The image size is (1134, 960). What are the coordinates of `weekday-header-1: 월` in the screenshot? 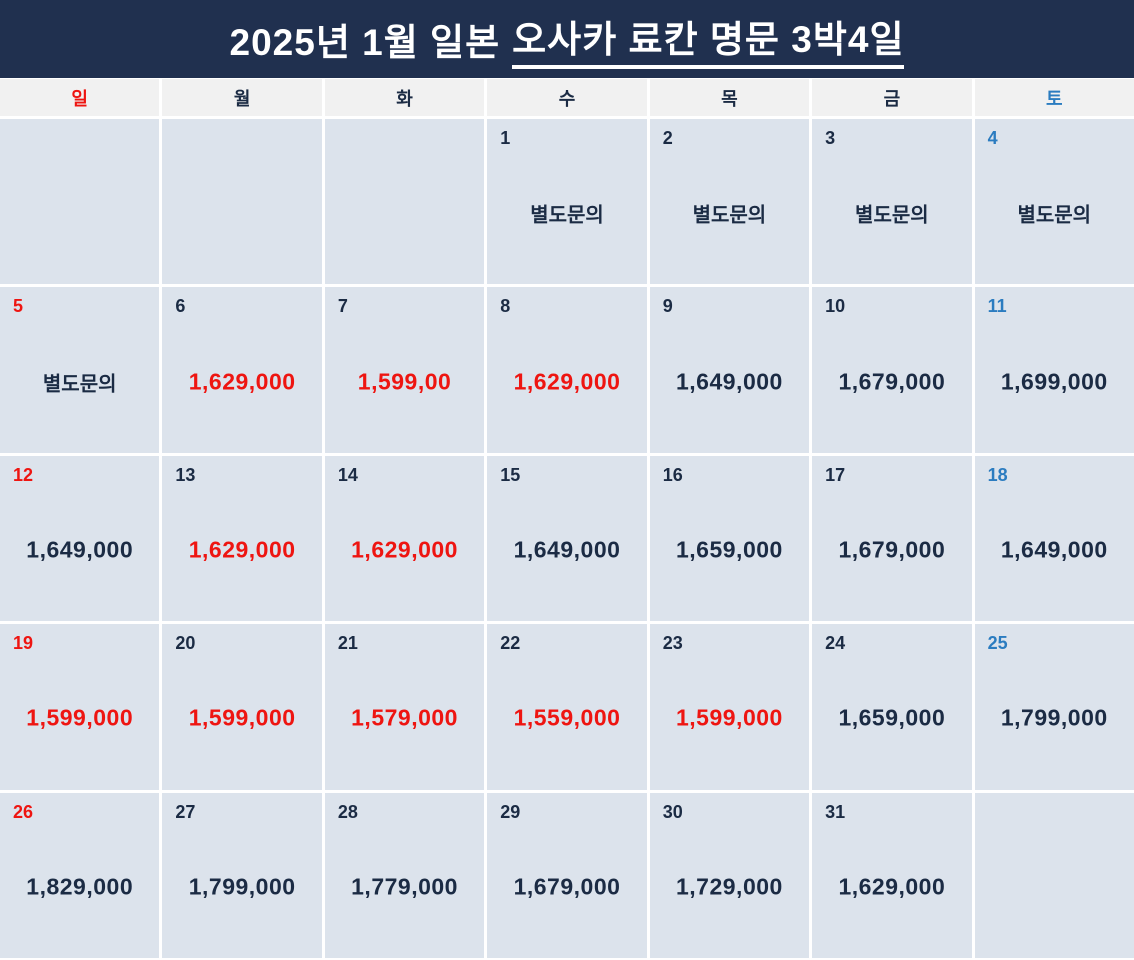 It's located at (242, 97).